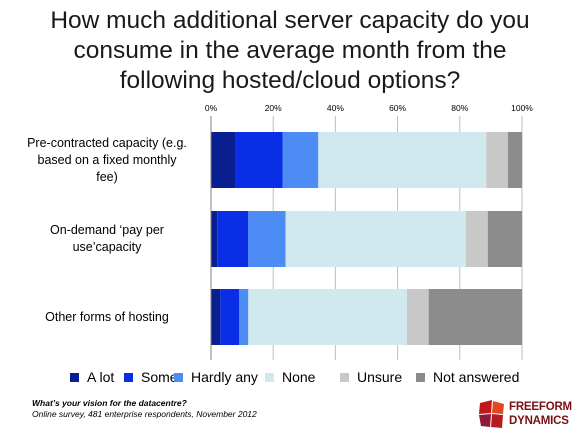 Image resolution: width=580 pixels, height=435 pixels. What do you see at coordinates (397, 108) in the screenshot?
I see `x-tick-label: 60%` at bounding box center [397, 108].